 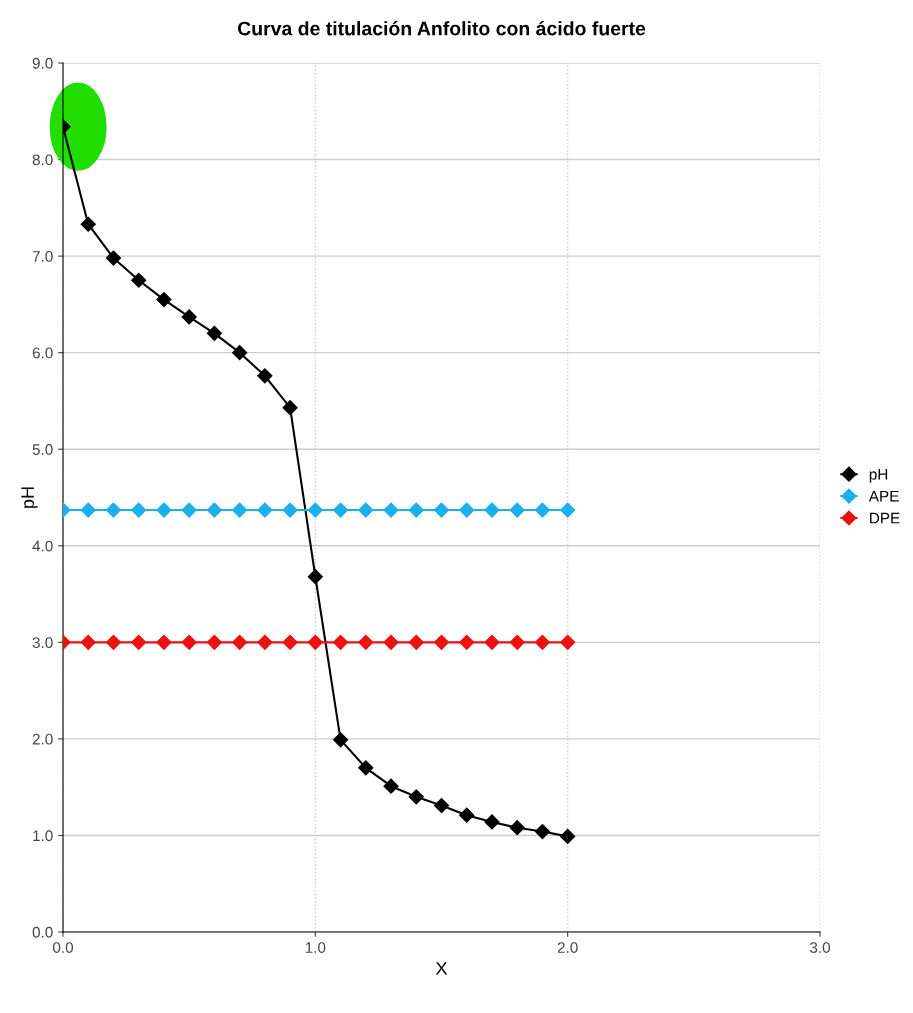 What do you see at coordinates (63, 947) in the screenshot?
I see `x-tick-label: 0.0` at bounding box center [63, 947].